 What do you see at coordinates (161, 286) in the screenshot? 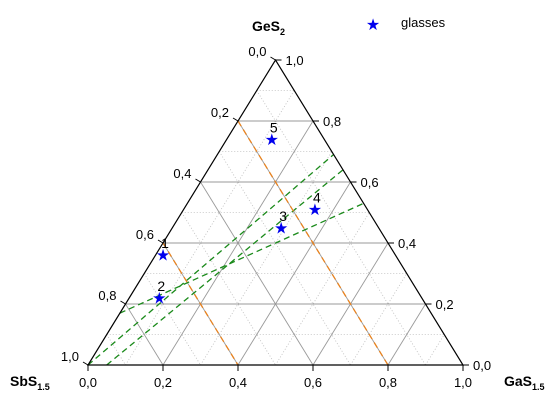
I see `glass-point-label: 2` at bounding box center [161, 286].